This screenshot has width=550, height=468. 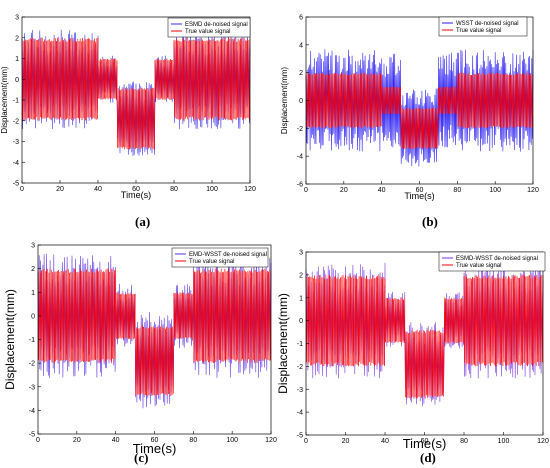 I want to click on legend-label: ESMD de-noised signal, so click(x=216, y=25).